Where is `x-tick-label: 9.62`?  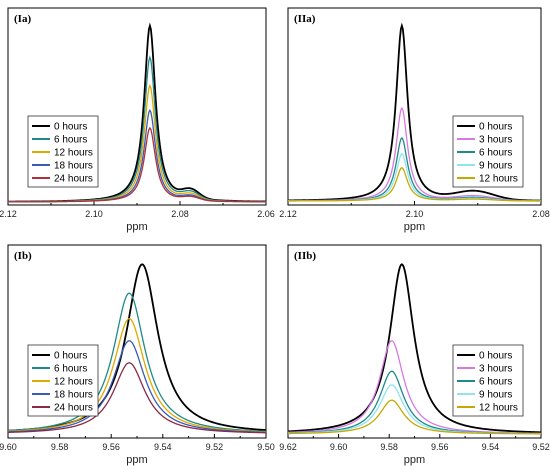 x-tick-label: 9.62 is located at coordinates (288, 447).